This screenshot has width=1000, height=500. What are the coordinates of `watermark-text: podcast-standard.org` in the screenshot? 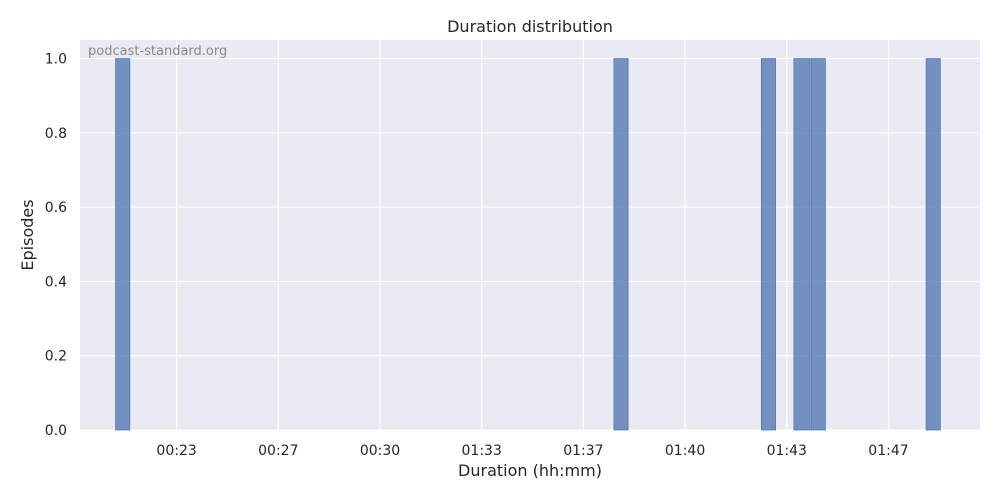 It's located at (157, 51).